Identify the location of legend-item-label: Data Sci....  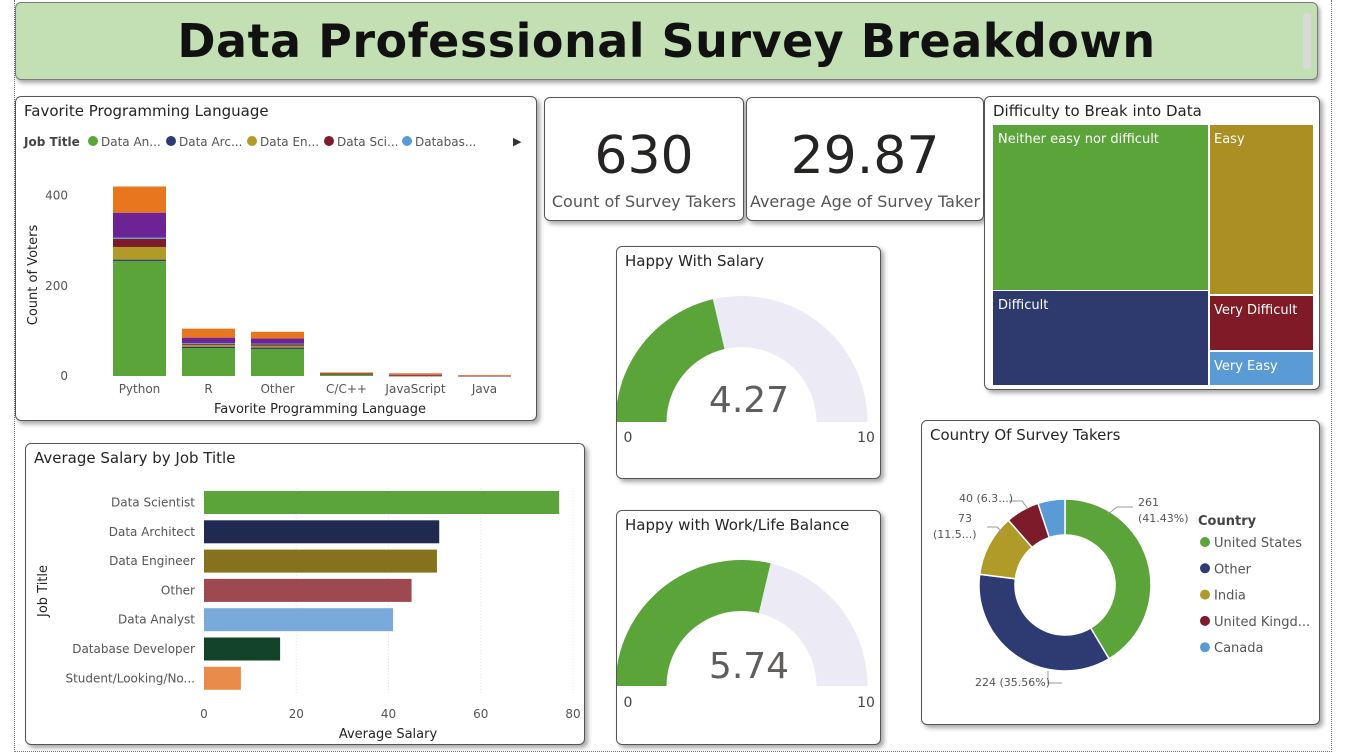
(367, 142).